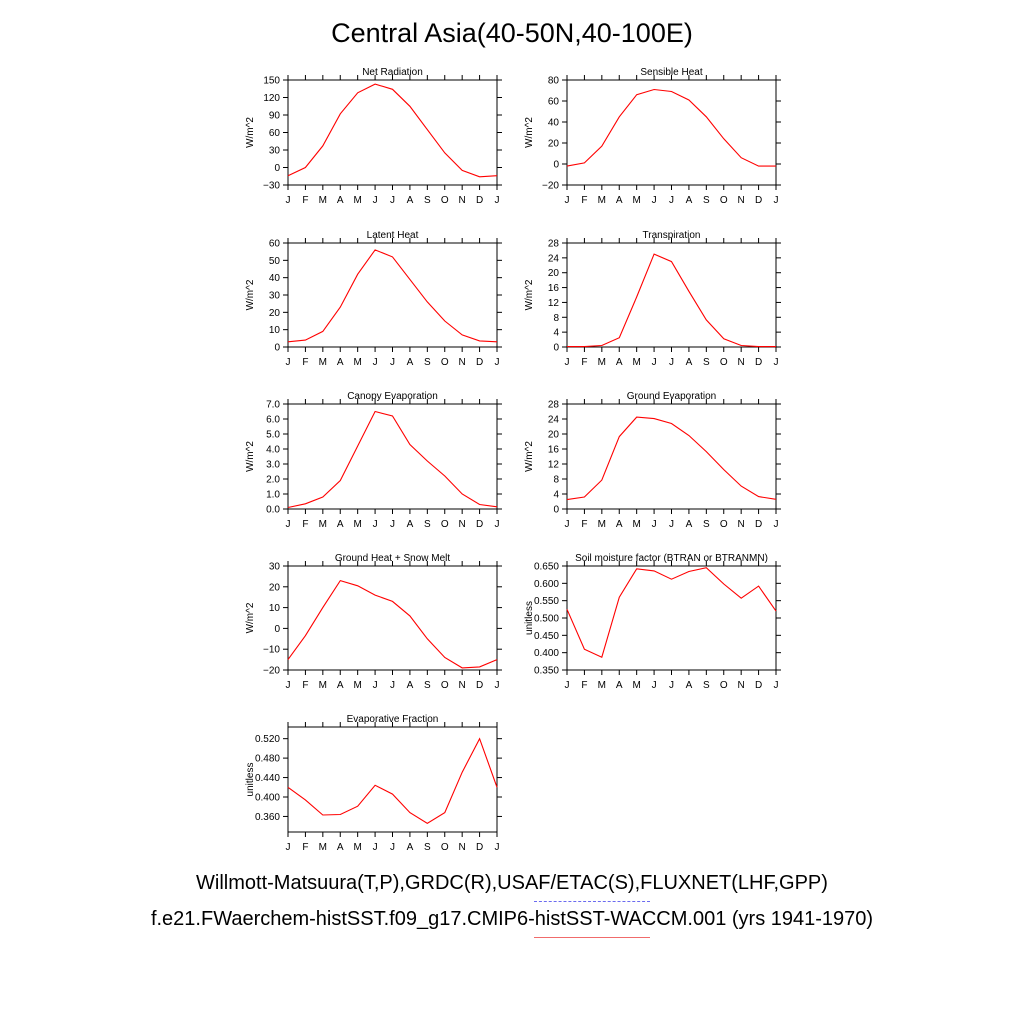  What do you see at coordinates (479, 685) in the screenshot?
I see `ground-heat-snow-melt-x-tick-label: D` at bounding box center [479, 685].